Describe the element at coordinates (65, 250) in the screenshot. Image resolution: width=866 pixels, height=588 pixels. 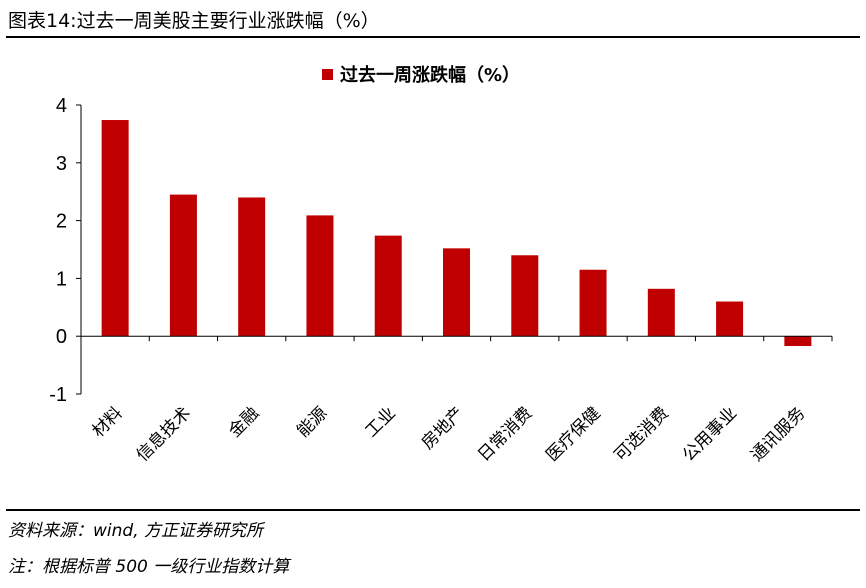
I see `y-axis: -1 0 1 2 3 4` at that location.